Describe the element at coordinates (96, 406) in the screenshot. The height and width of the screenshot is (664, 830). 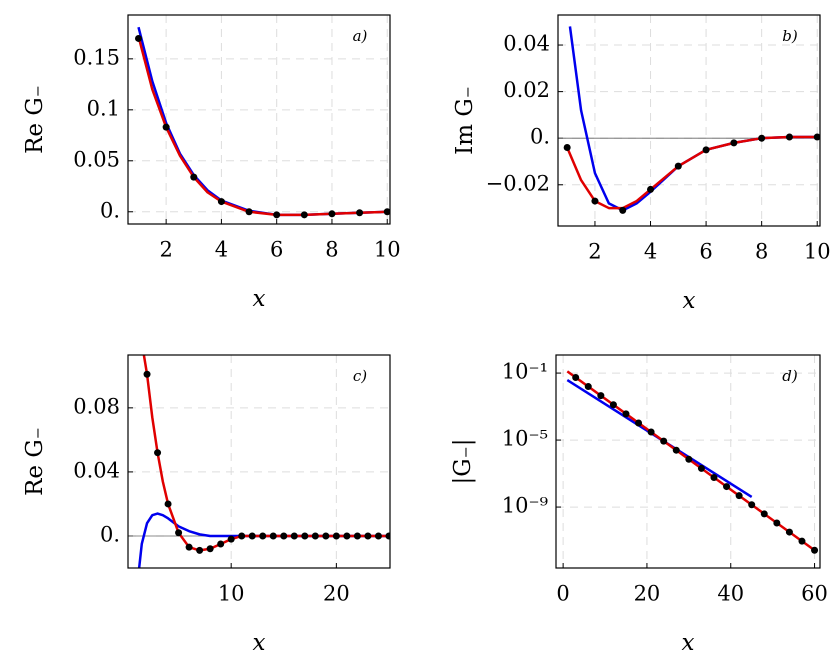
I see `y-tick-label: 0.08` at that location.